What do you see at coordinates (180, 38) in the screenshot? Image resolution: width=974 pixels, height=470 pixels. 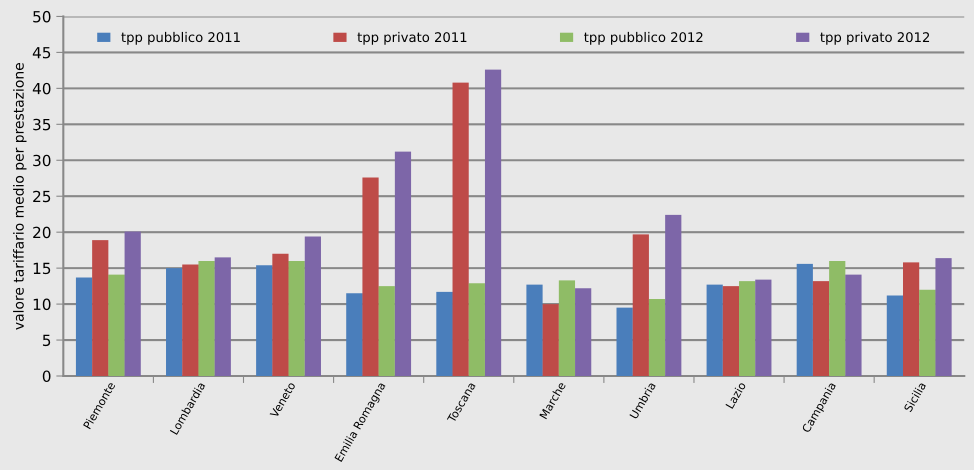 I see `legend-label: tpp pubblico 2011` at bounding box center [180, 38].